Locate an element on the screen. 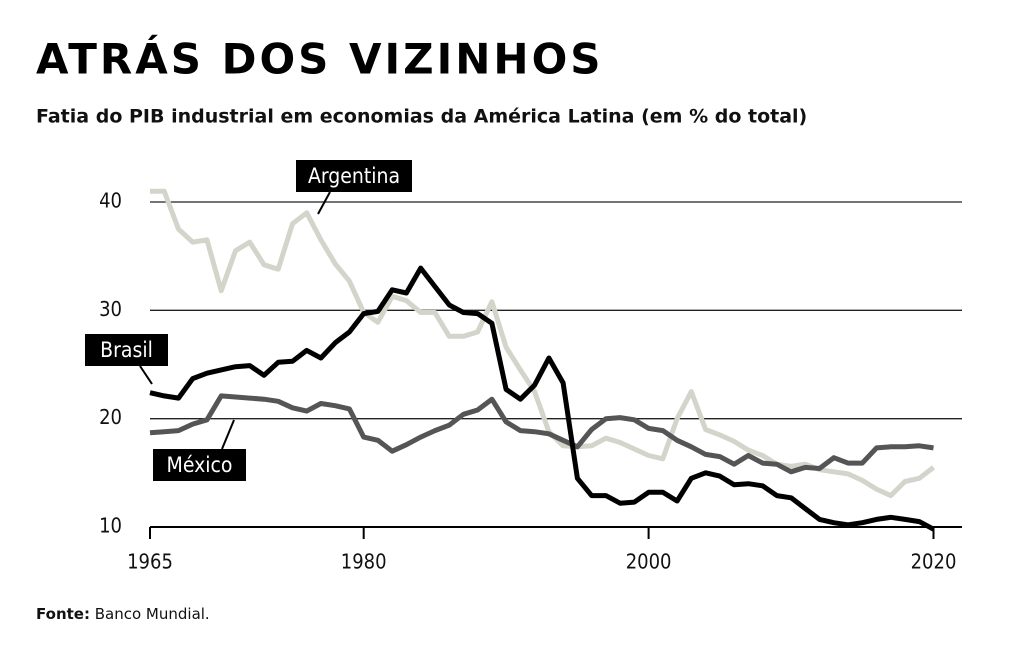  chart-title: ATRÁS DOS VIZINHOS is located at coordinates (320, 59).